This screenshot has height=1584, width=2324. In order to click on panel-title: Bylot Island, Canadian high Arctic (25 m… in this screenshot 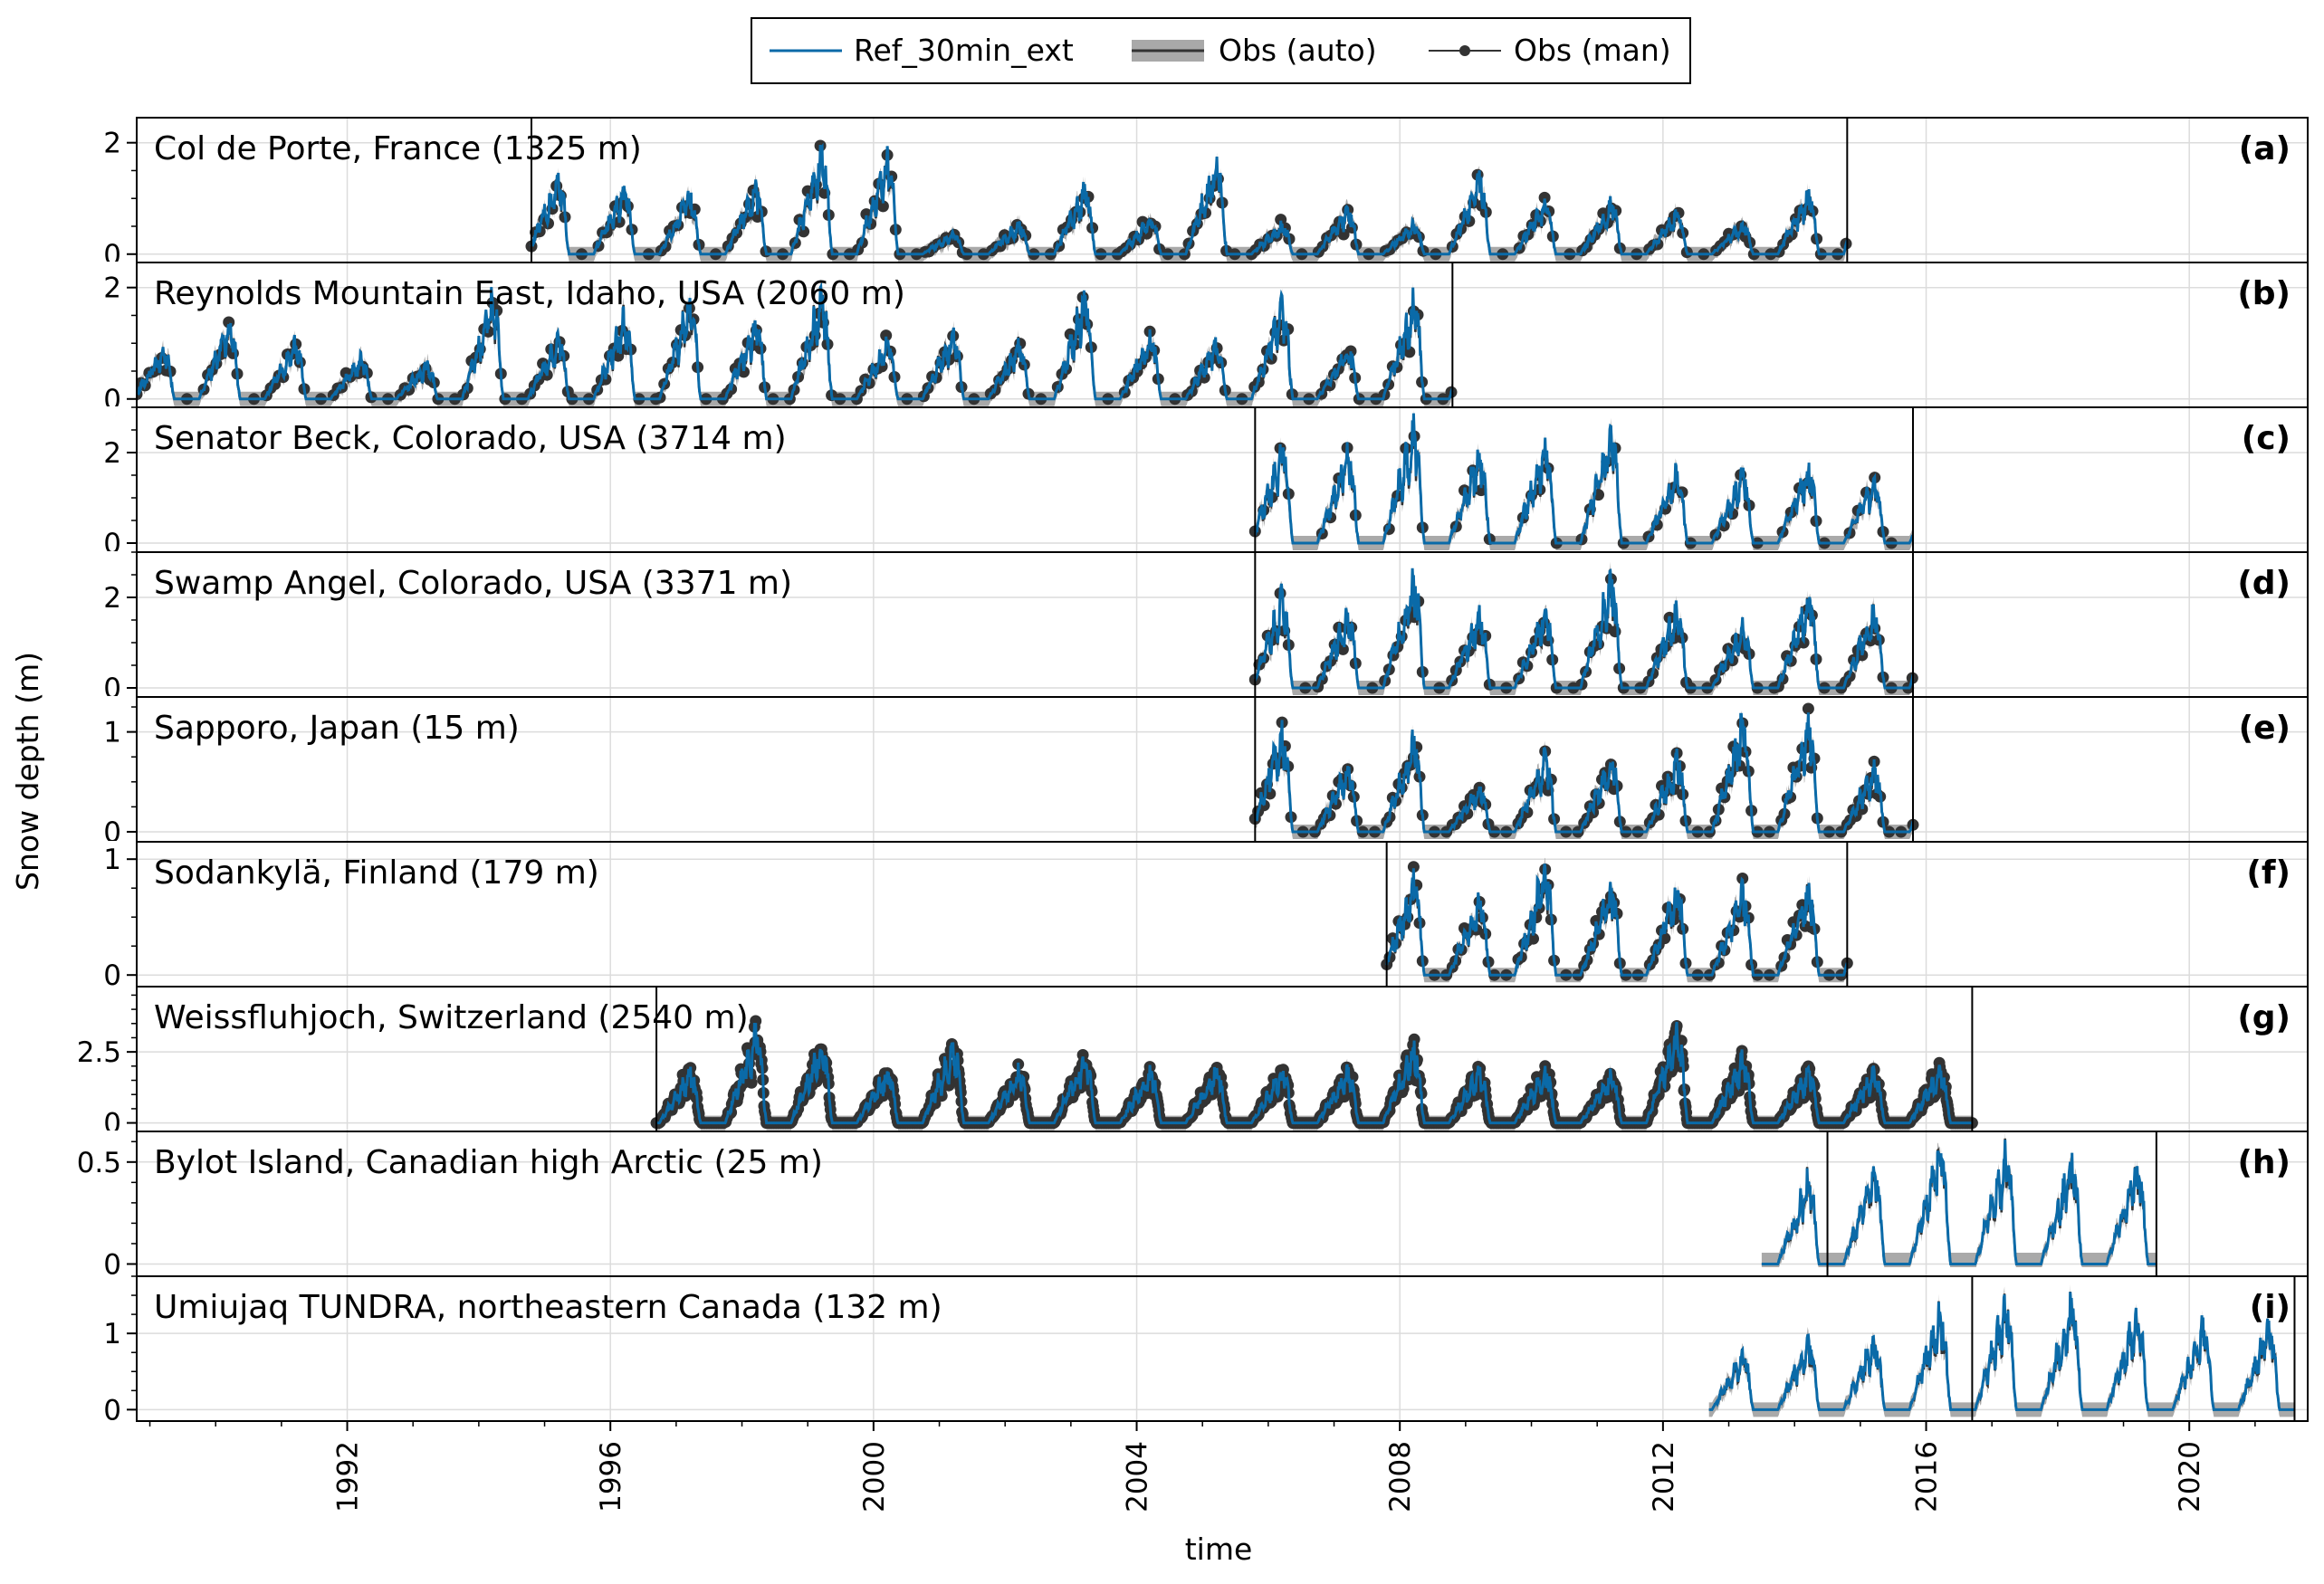, I will do `click(488, 1163)`.